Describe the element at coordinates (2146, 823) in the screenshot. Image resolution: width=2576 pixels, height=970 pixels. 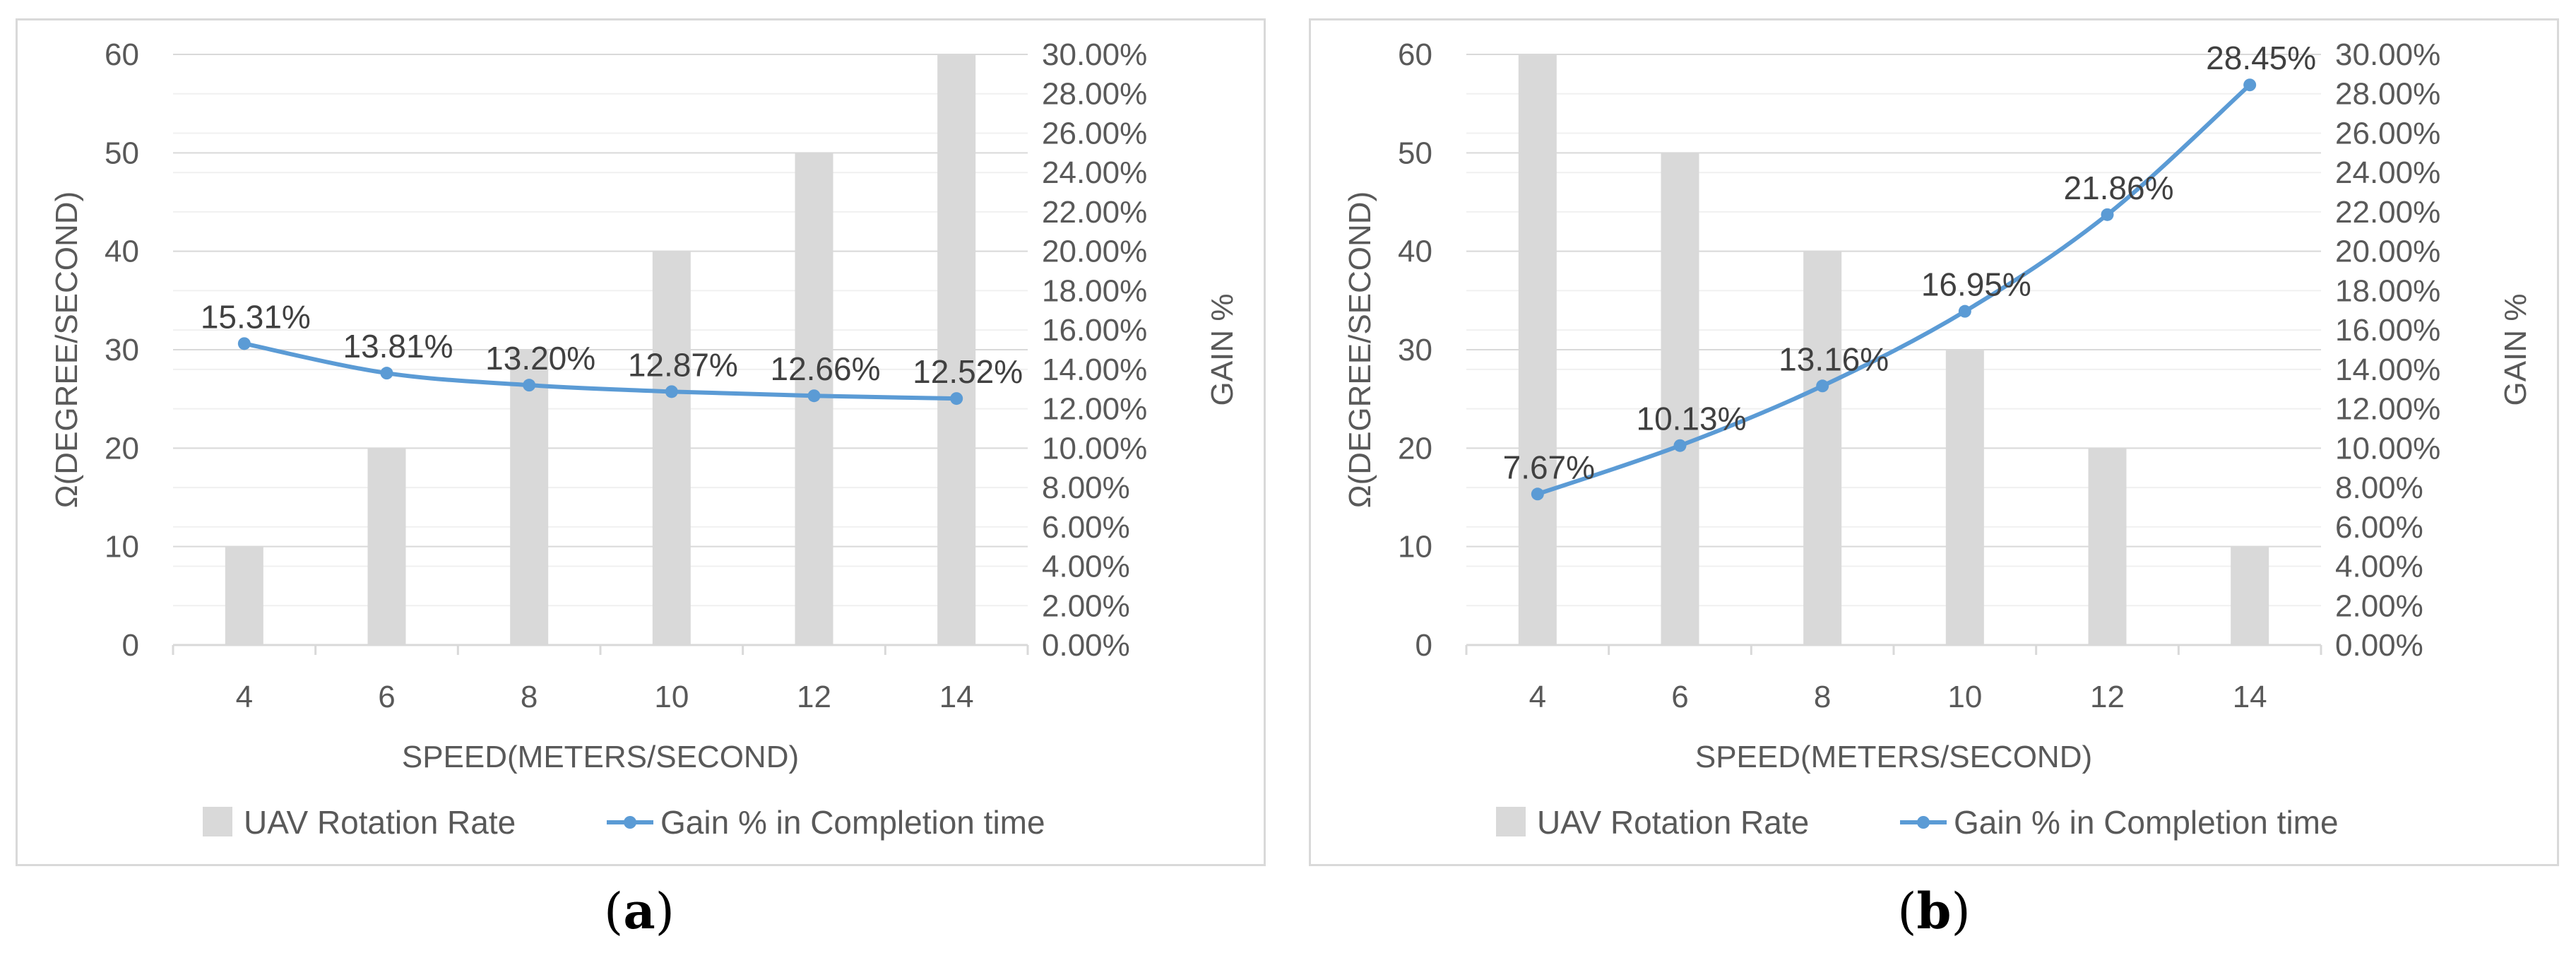
I see `legend-label-line: Gain % in Completion time` at that location.